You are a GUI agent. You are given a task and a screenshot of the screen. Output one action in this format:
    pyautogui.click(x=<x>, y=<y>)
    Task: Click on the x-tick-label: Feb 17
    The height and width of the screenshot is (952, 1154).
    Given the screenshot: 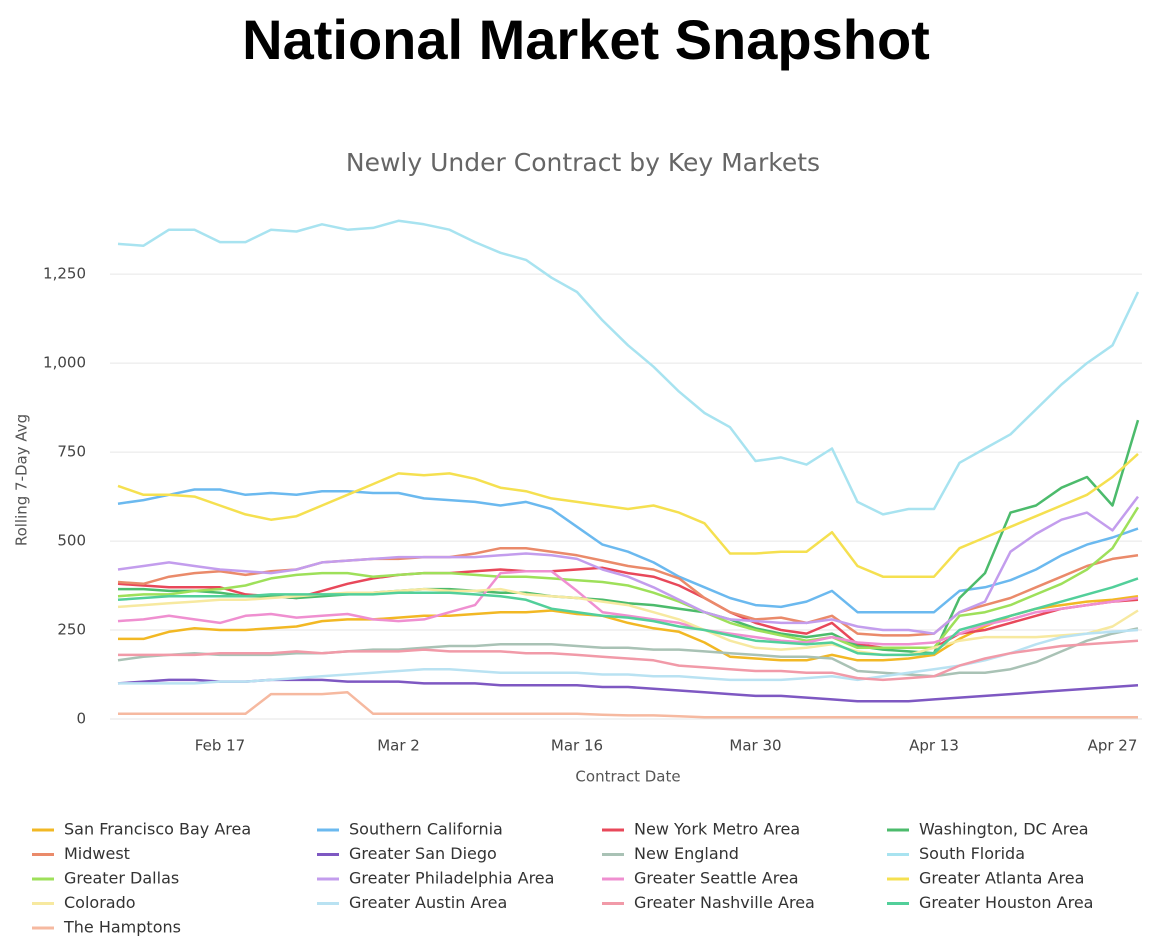 What is the action you would take?
    pyautogui.click(x=220, y=746)
    